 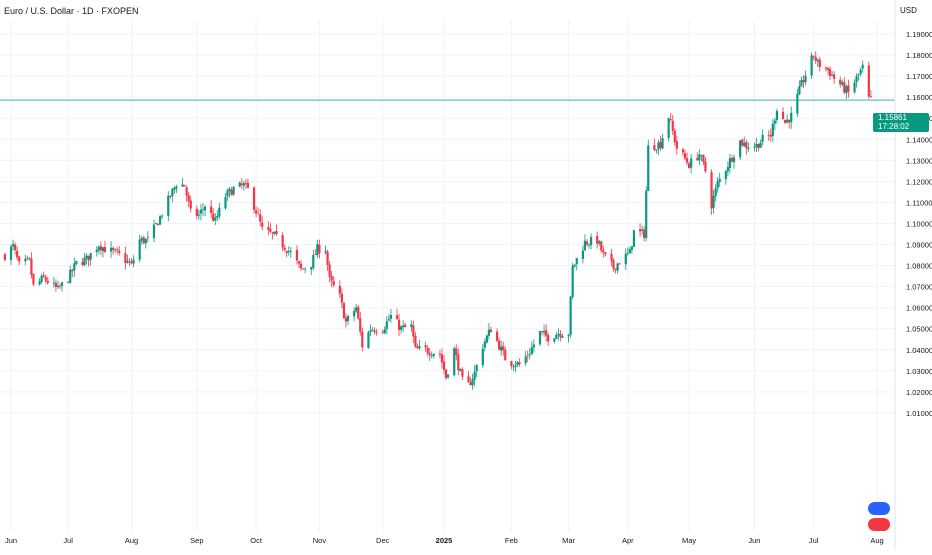 I want to click on y-tick-label: 1.19000, so click(x=919, y=34).